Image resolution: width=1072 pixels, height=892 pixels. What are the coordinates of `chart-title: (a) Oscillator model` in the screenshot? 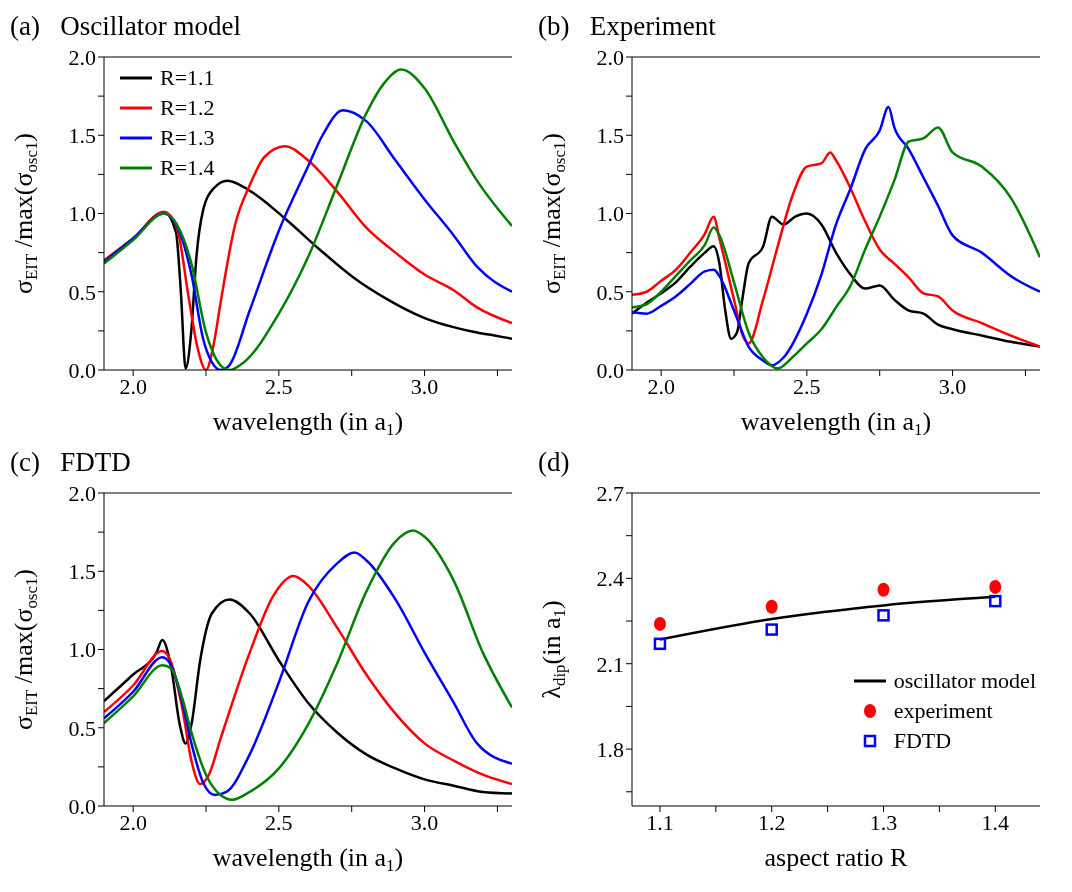 It's located at (125, 26).